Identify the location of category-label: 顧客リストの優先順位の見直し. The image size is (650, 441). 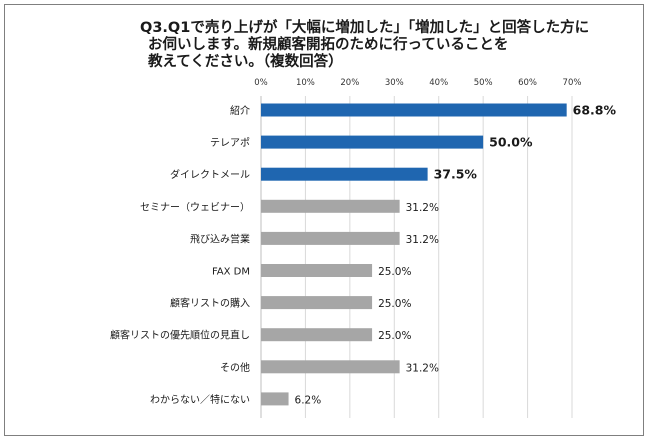
(180, 335).